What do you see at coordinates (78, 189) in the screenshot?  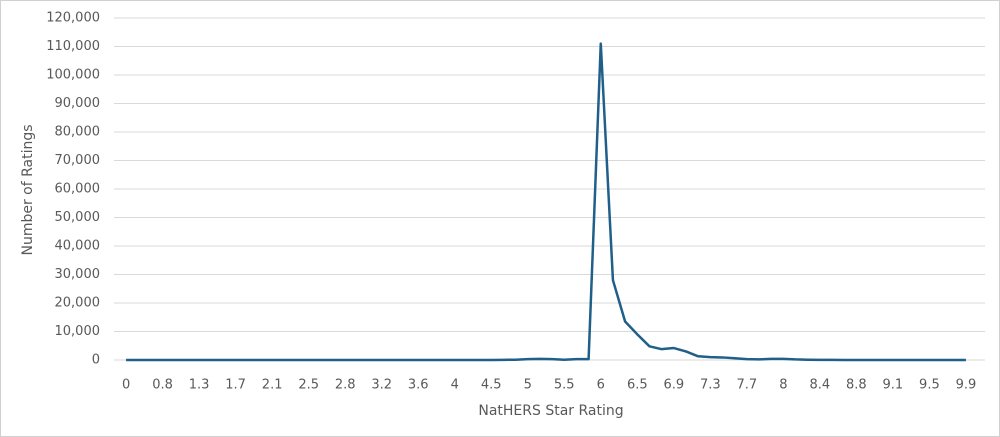 I see `y-tick-label: 60,000` at bounding box center [78, 189].